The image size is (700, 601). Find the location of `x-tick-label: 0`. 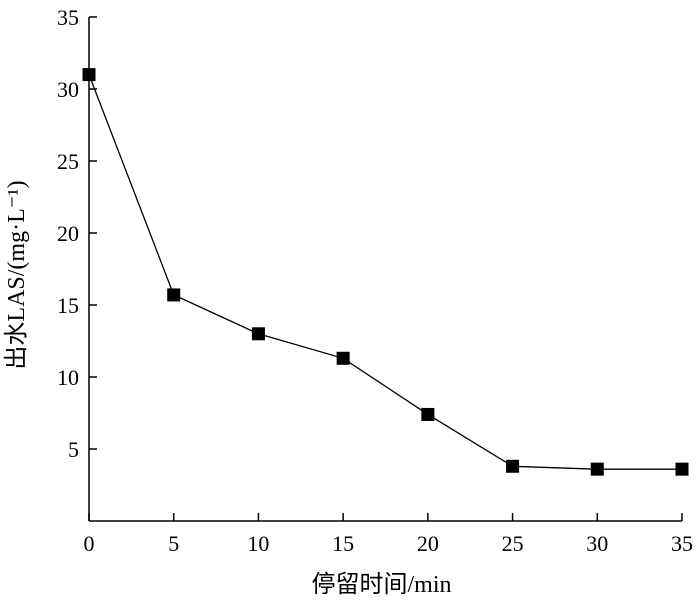

x-tick-label: 0 is located at coordinates (89, 543).